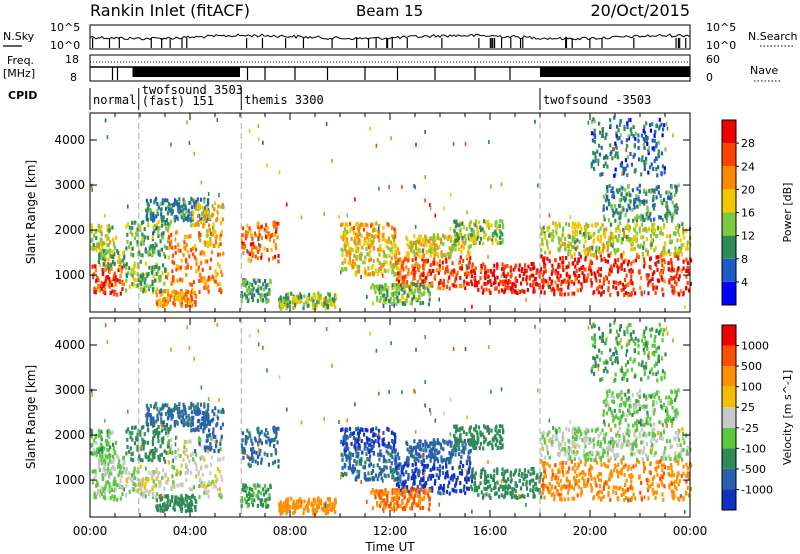  What do you see at coordinates (597, 100) in the screenshot?
I see `cpid-segment-label: twofsound -3503` at bounding box center [597, 100].